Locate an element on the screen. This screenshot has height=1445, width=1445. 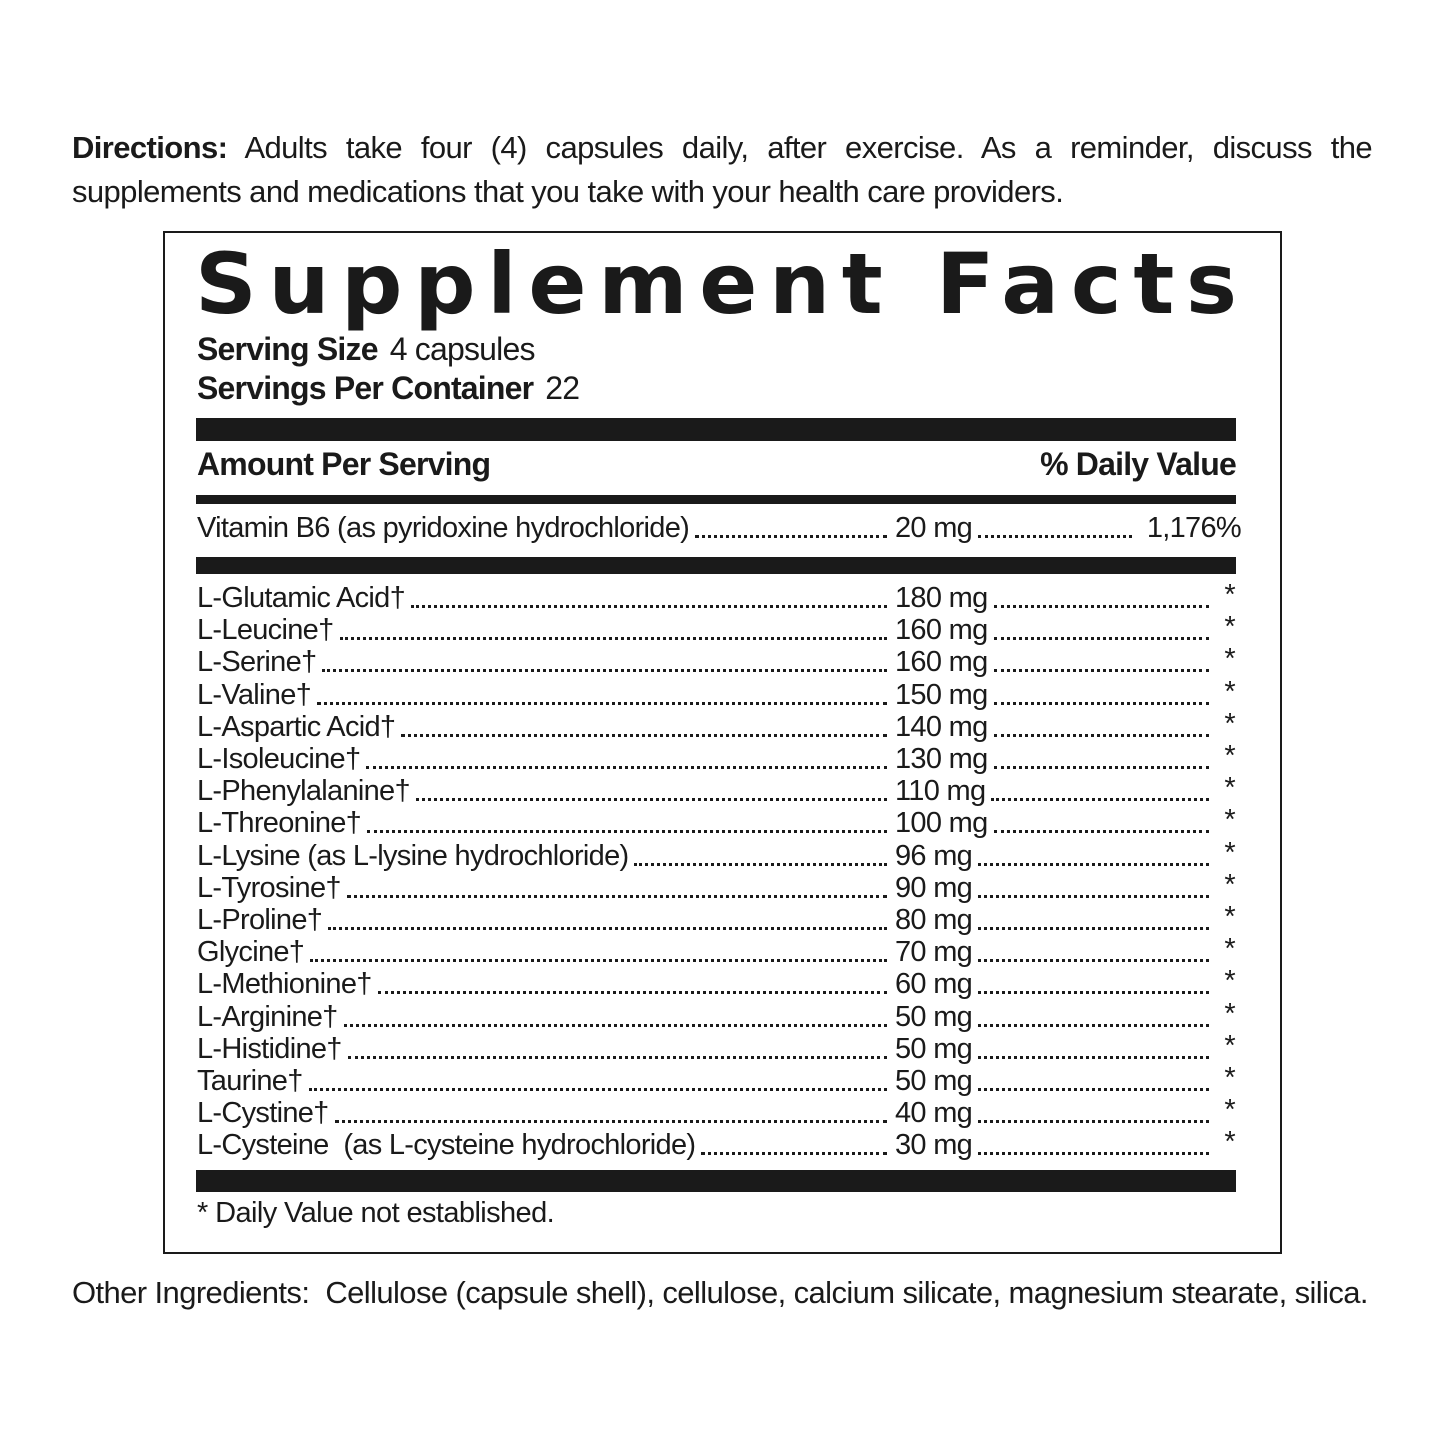
serving-size: Serving Size 4 capsules is located at coordinates (366, 349).